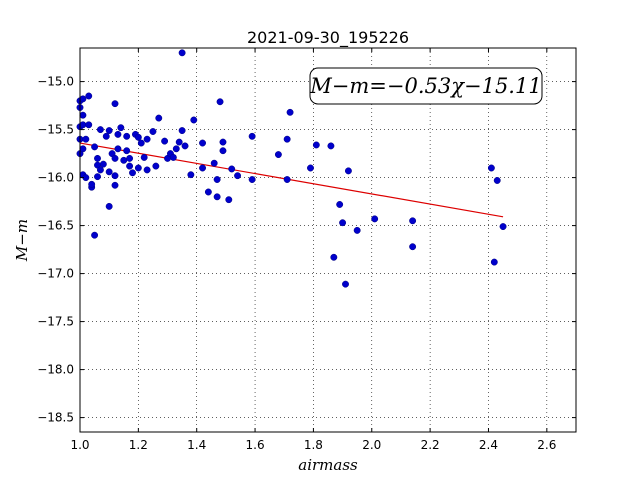 The width and height of the screenshot is (640, 480). I want to click on chart-title: 2021-09-30_195226, so click(328, 38).